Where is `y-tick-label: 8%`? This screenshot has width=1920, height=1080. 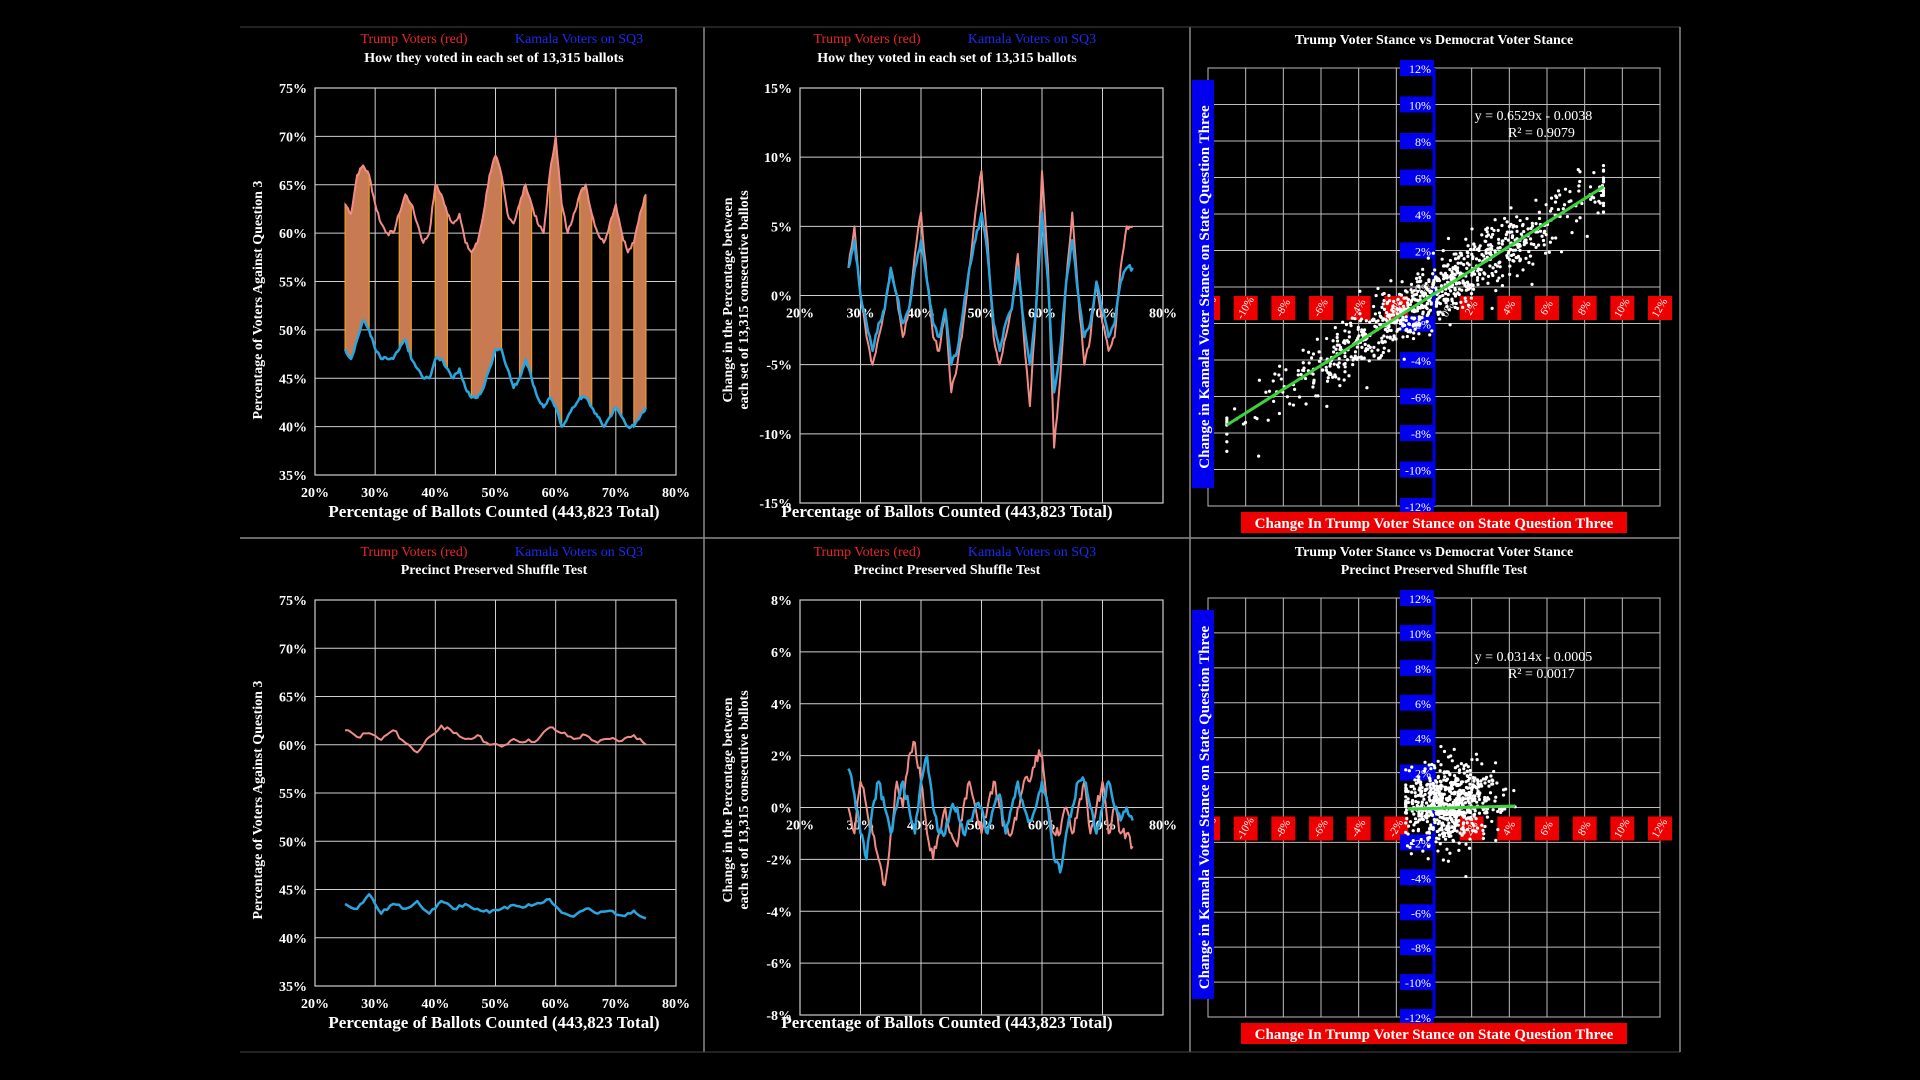
y-tick-label: 8% is located at coordinates (781, 601).